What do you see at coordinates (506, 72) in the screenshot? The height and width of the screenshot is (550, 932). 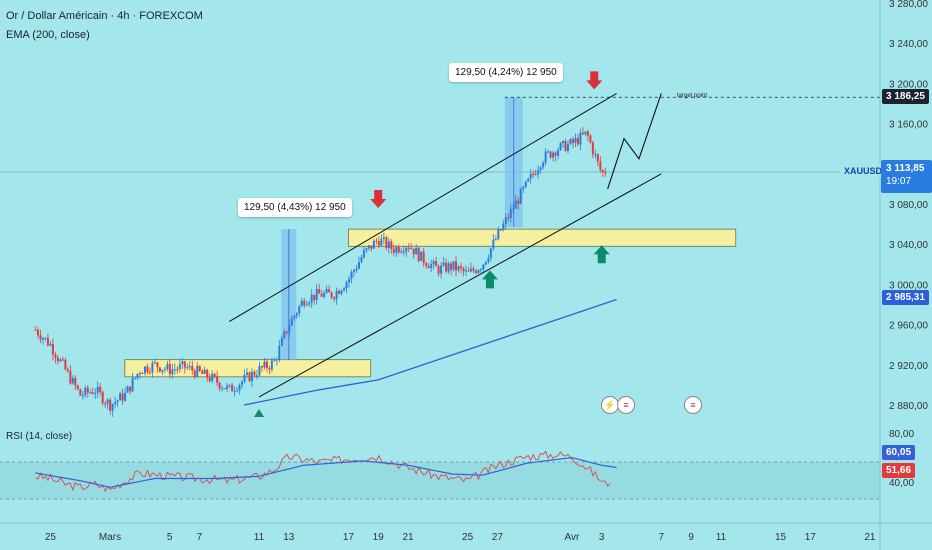 I see `measure-label-2: 129,50 (4,24%) 12 950` at bounding box center [506, 72].